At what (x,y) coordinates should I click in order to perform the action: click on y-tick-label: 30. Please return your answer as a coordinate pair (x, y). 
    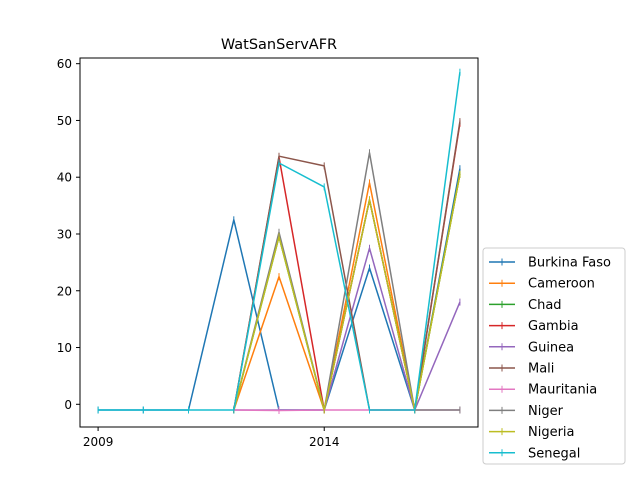
    Looking at the image, I should click on (64, 234).